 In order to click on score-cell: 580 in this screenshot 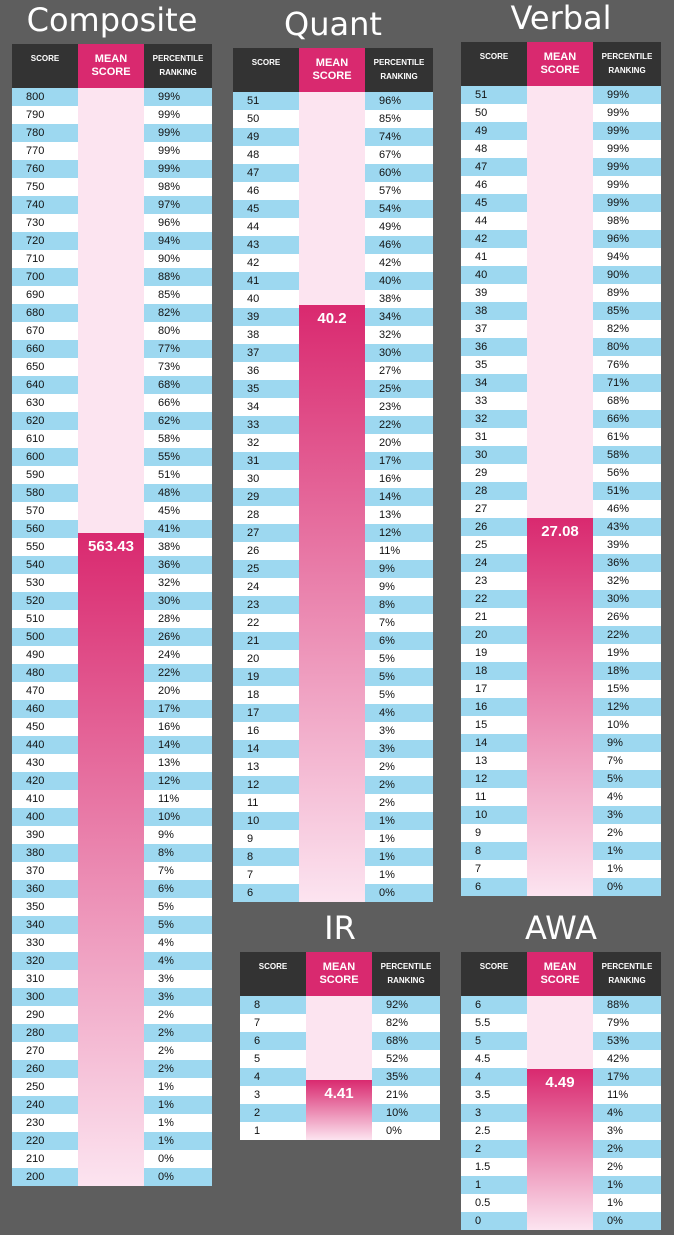, I will do `click(45, 493)`.